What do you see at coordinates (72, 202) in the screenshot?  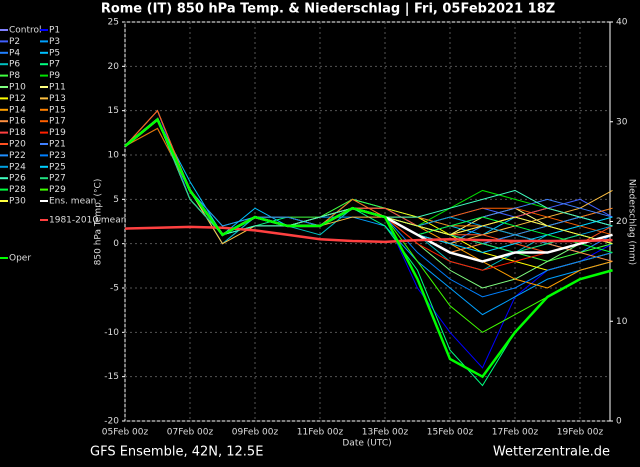 I see `legend-label: Ens. mean` at bounding box center [72, 202].